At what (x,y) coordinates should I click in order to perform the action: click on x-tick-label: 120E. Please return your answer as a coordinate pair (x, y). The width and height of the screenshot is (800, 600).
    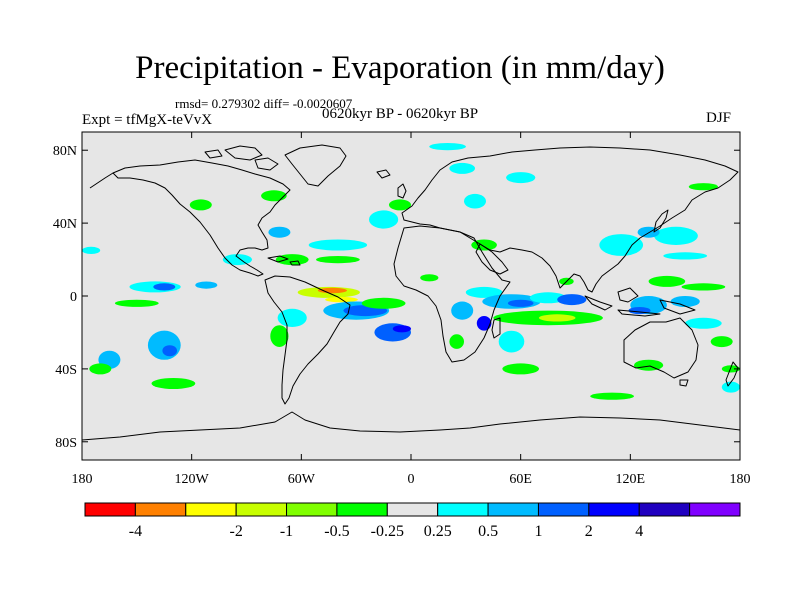
    Looking at the image, I should click on (631, 479).